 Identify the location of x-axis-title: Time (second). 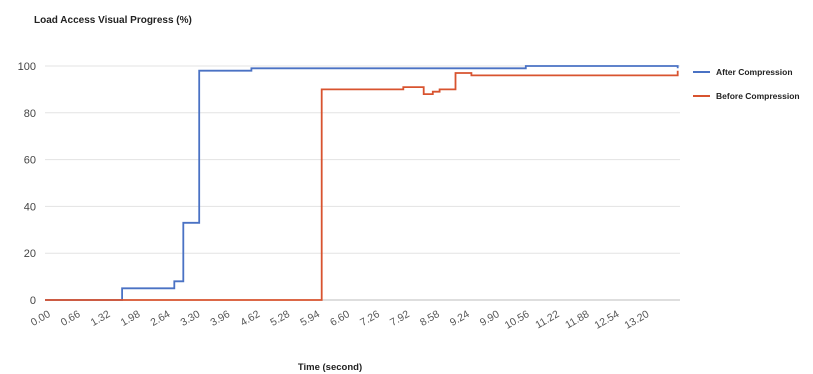
(330, 367).